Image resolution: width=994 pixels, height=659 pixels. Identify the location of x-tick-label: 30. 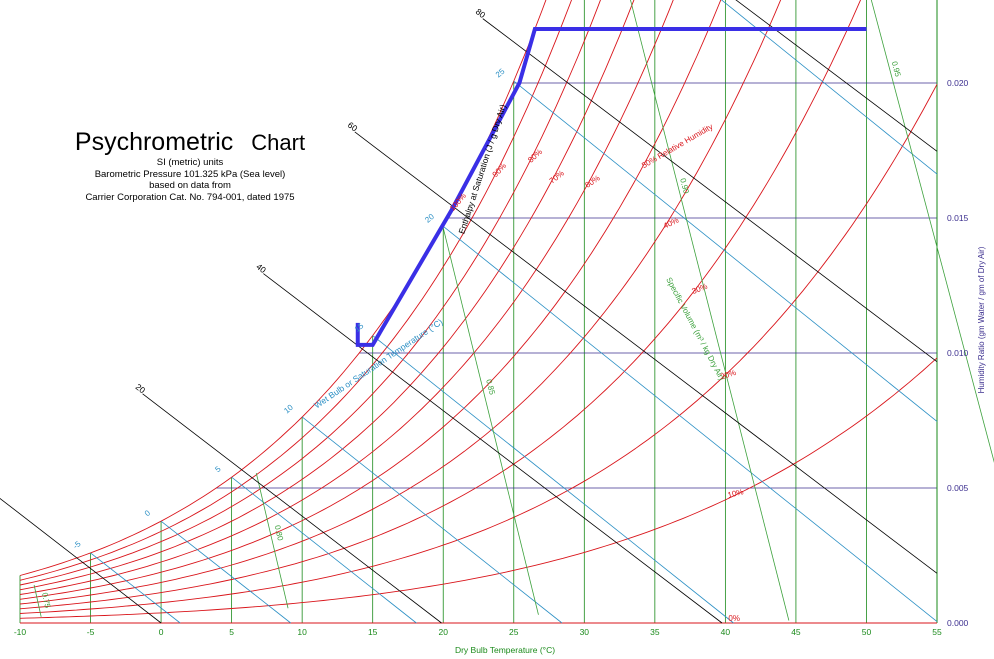
(585, 632).